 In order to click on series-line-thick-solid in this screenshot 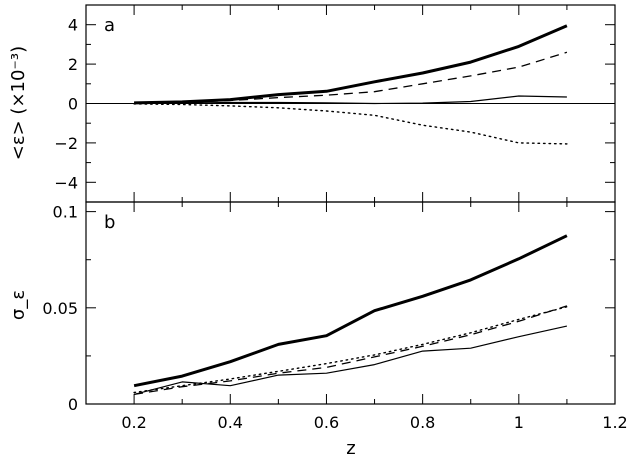, I will do `click(351, 64)`.